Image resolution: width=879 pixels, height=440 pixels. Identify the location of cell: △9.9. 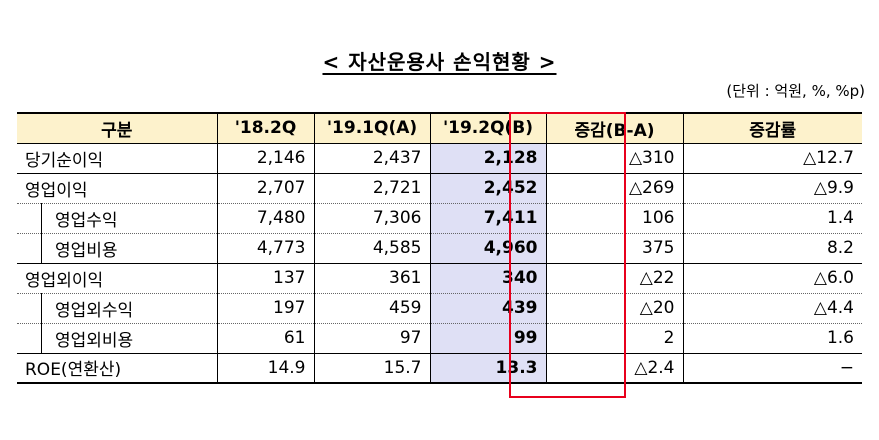
(772, 188).